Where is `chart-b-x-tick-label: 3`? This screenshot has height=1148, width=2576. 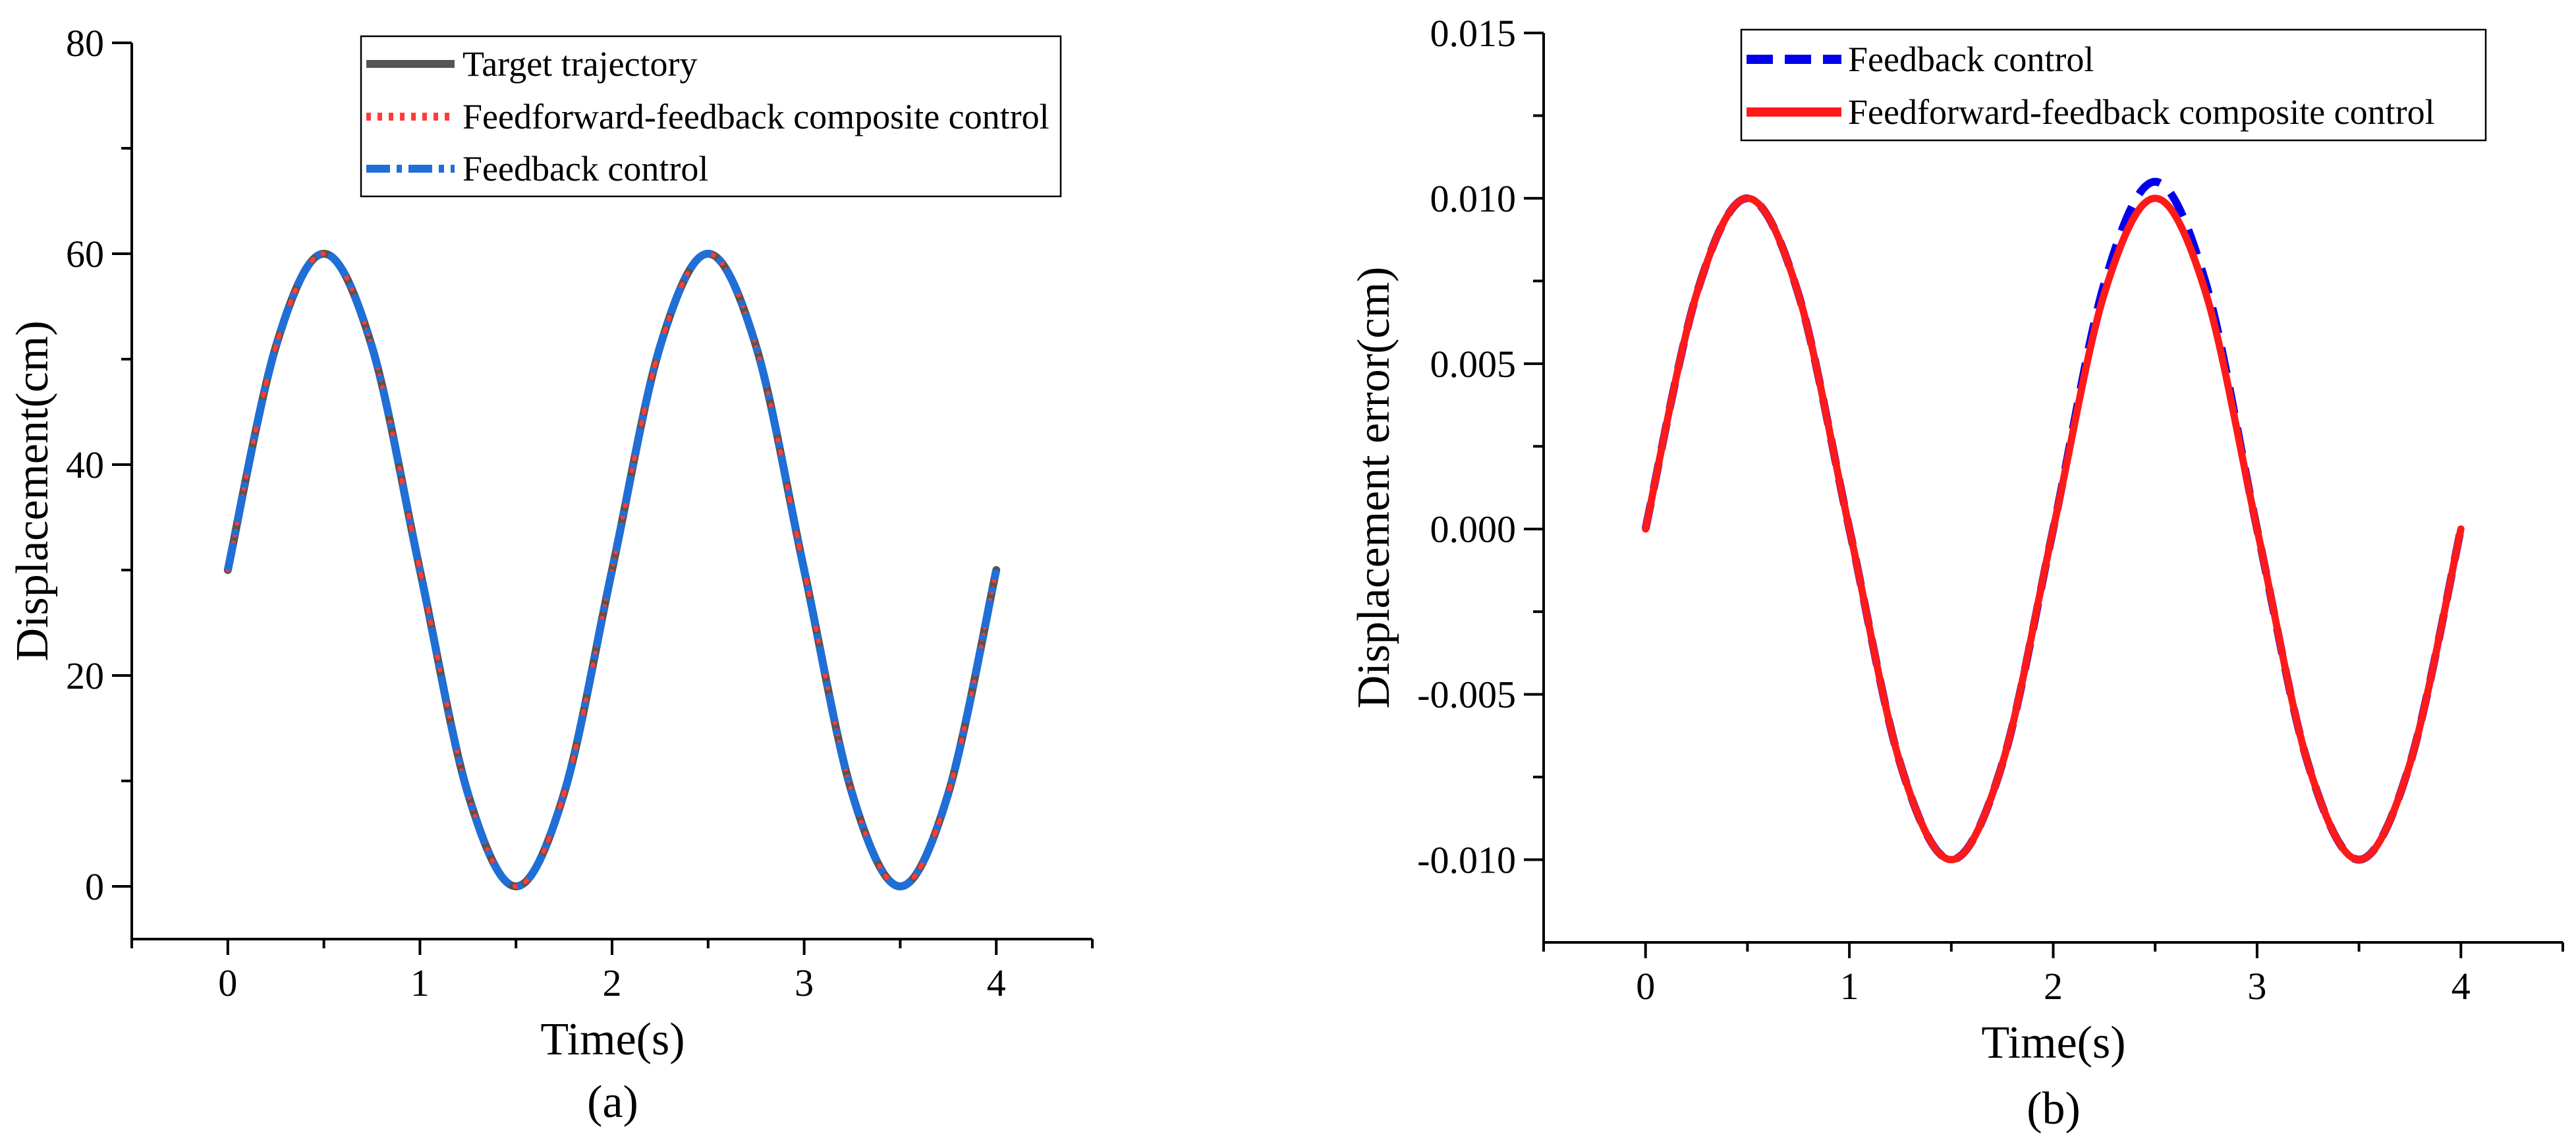 chart-b-x-tick-label: 3 is located at coordinates (2256, 987).